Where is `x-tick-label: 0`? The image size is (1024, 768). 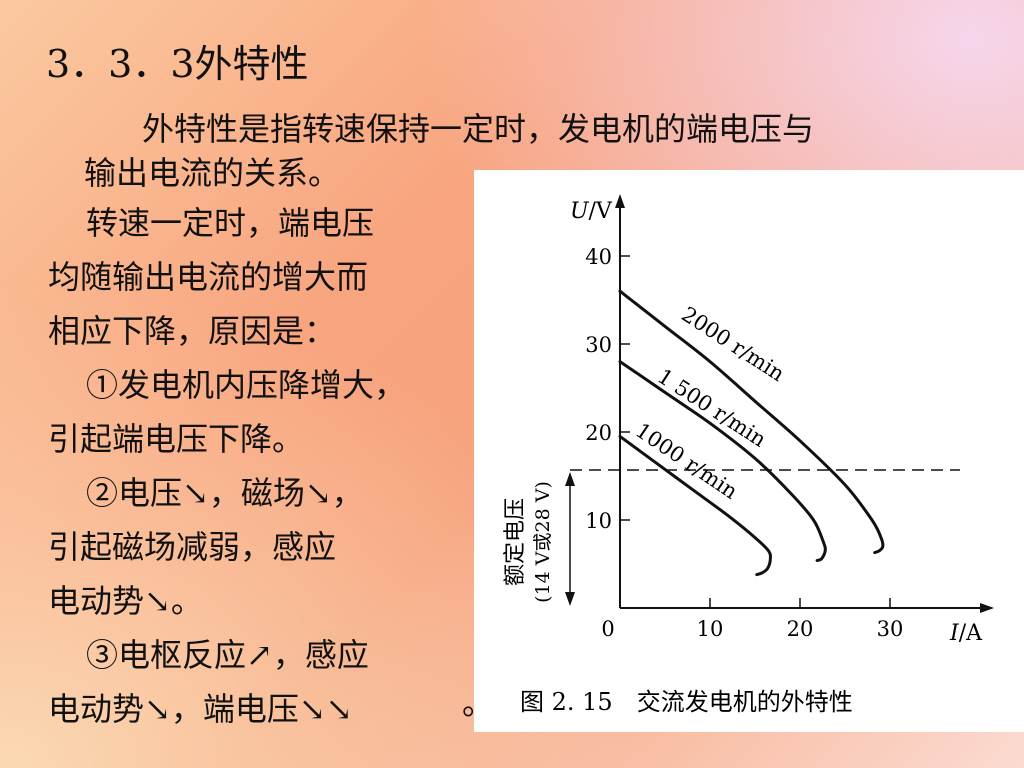
x-tick-label: 0 is located at coordinates (607, 629).